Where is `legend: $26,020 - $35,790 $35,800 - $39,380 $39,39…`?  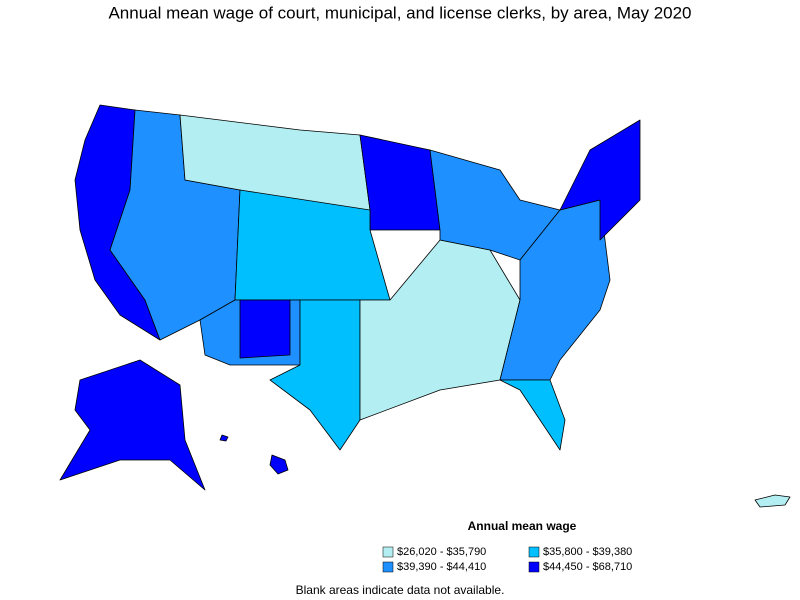 legend: $26,020 - $35,790 $35,800 - $39,380 $39,39… is located at coordinates (507, 559).